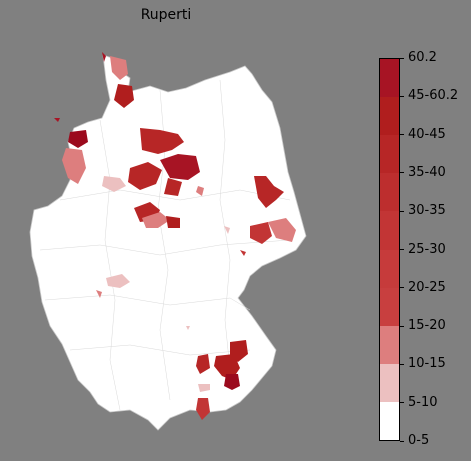 The height and width of the screenshot is (461, 471). I want to click on colorbar-tick-label: 45-60.2, so click(433, 96).